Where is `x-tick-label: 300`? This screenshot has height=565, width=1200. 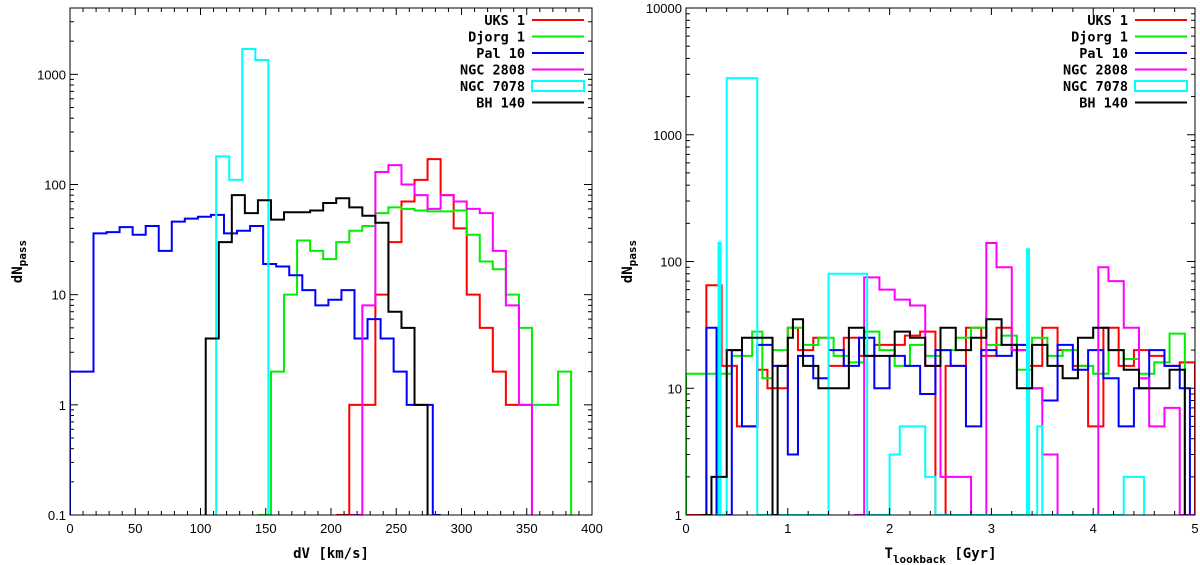 x-tick-label: 300 is located at coordinates (462, 528).